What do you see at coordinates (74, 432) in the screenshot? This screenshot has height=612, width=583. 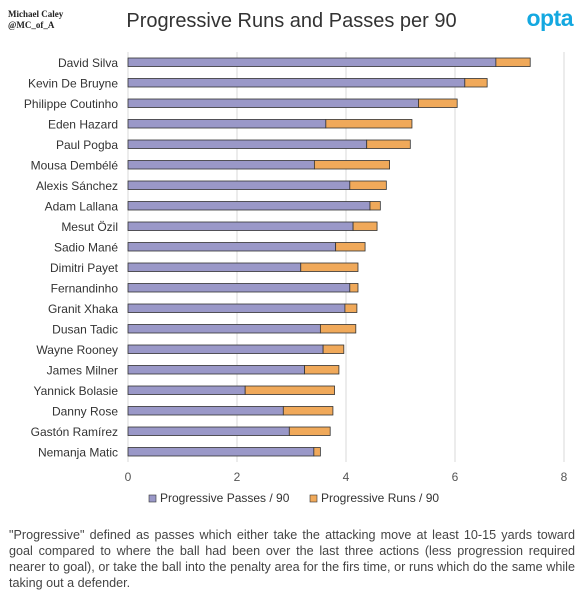 I see `category-label-18: Gastón Ramírez` at bounding box center [74, 432].